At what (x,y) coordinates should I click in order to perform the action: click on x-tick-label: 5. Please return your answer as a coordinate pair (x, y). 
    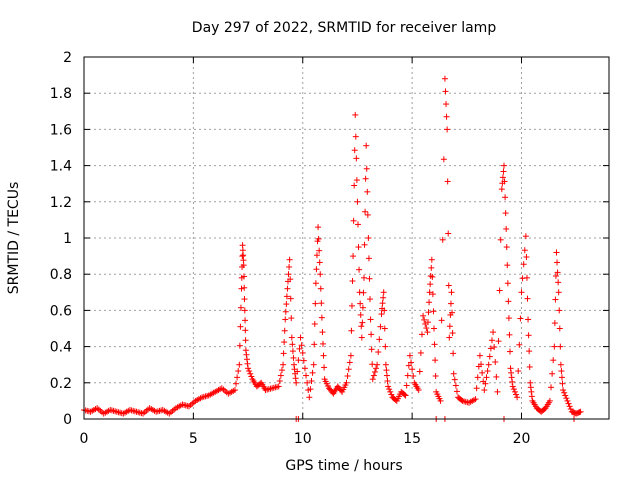
    Looking at the image, I should click on (193, 439).